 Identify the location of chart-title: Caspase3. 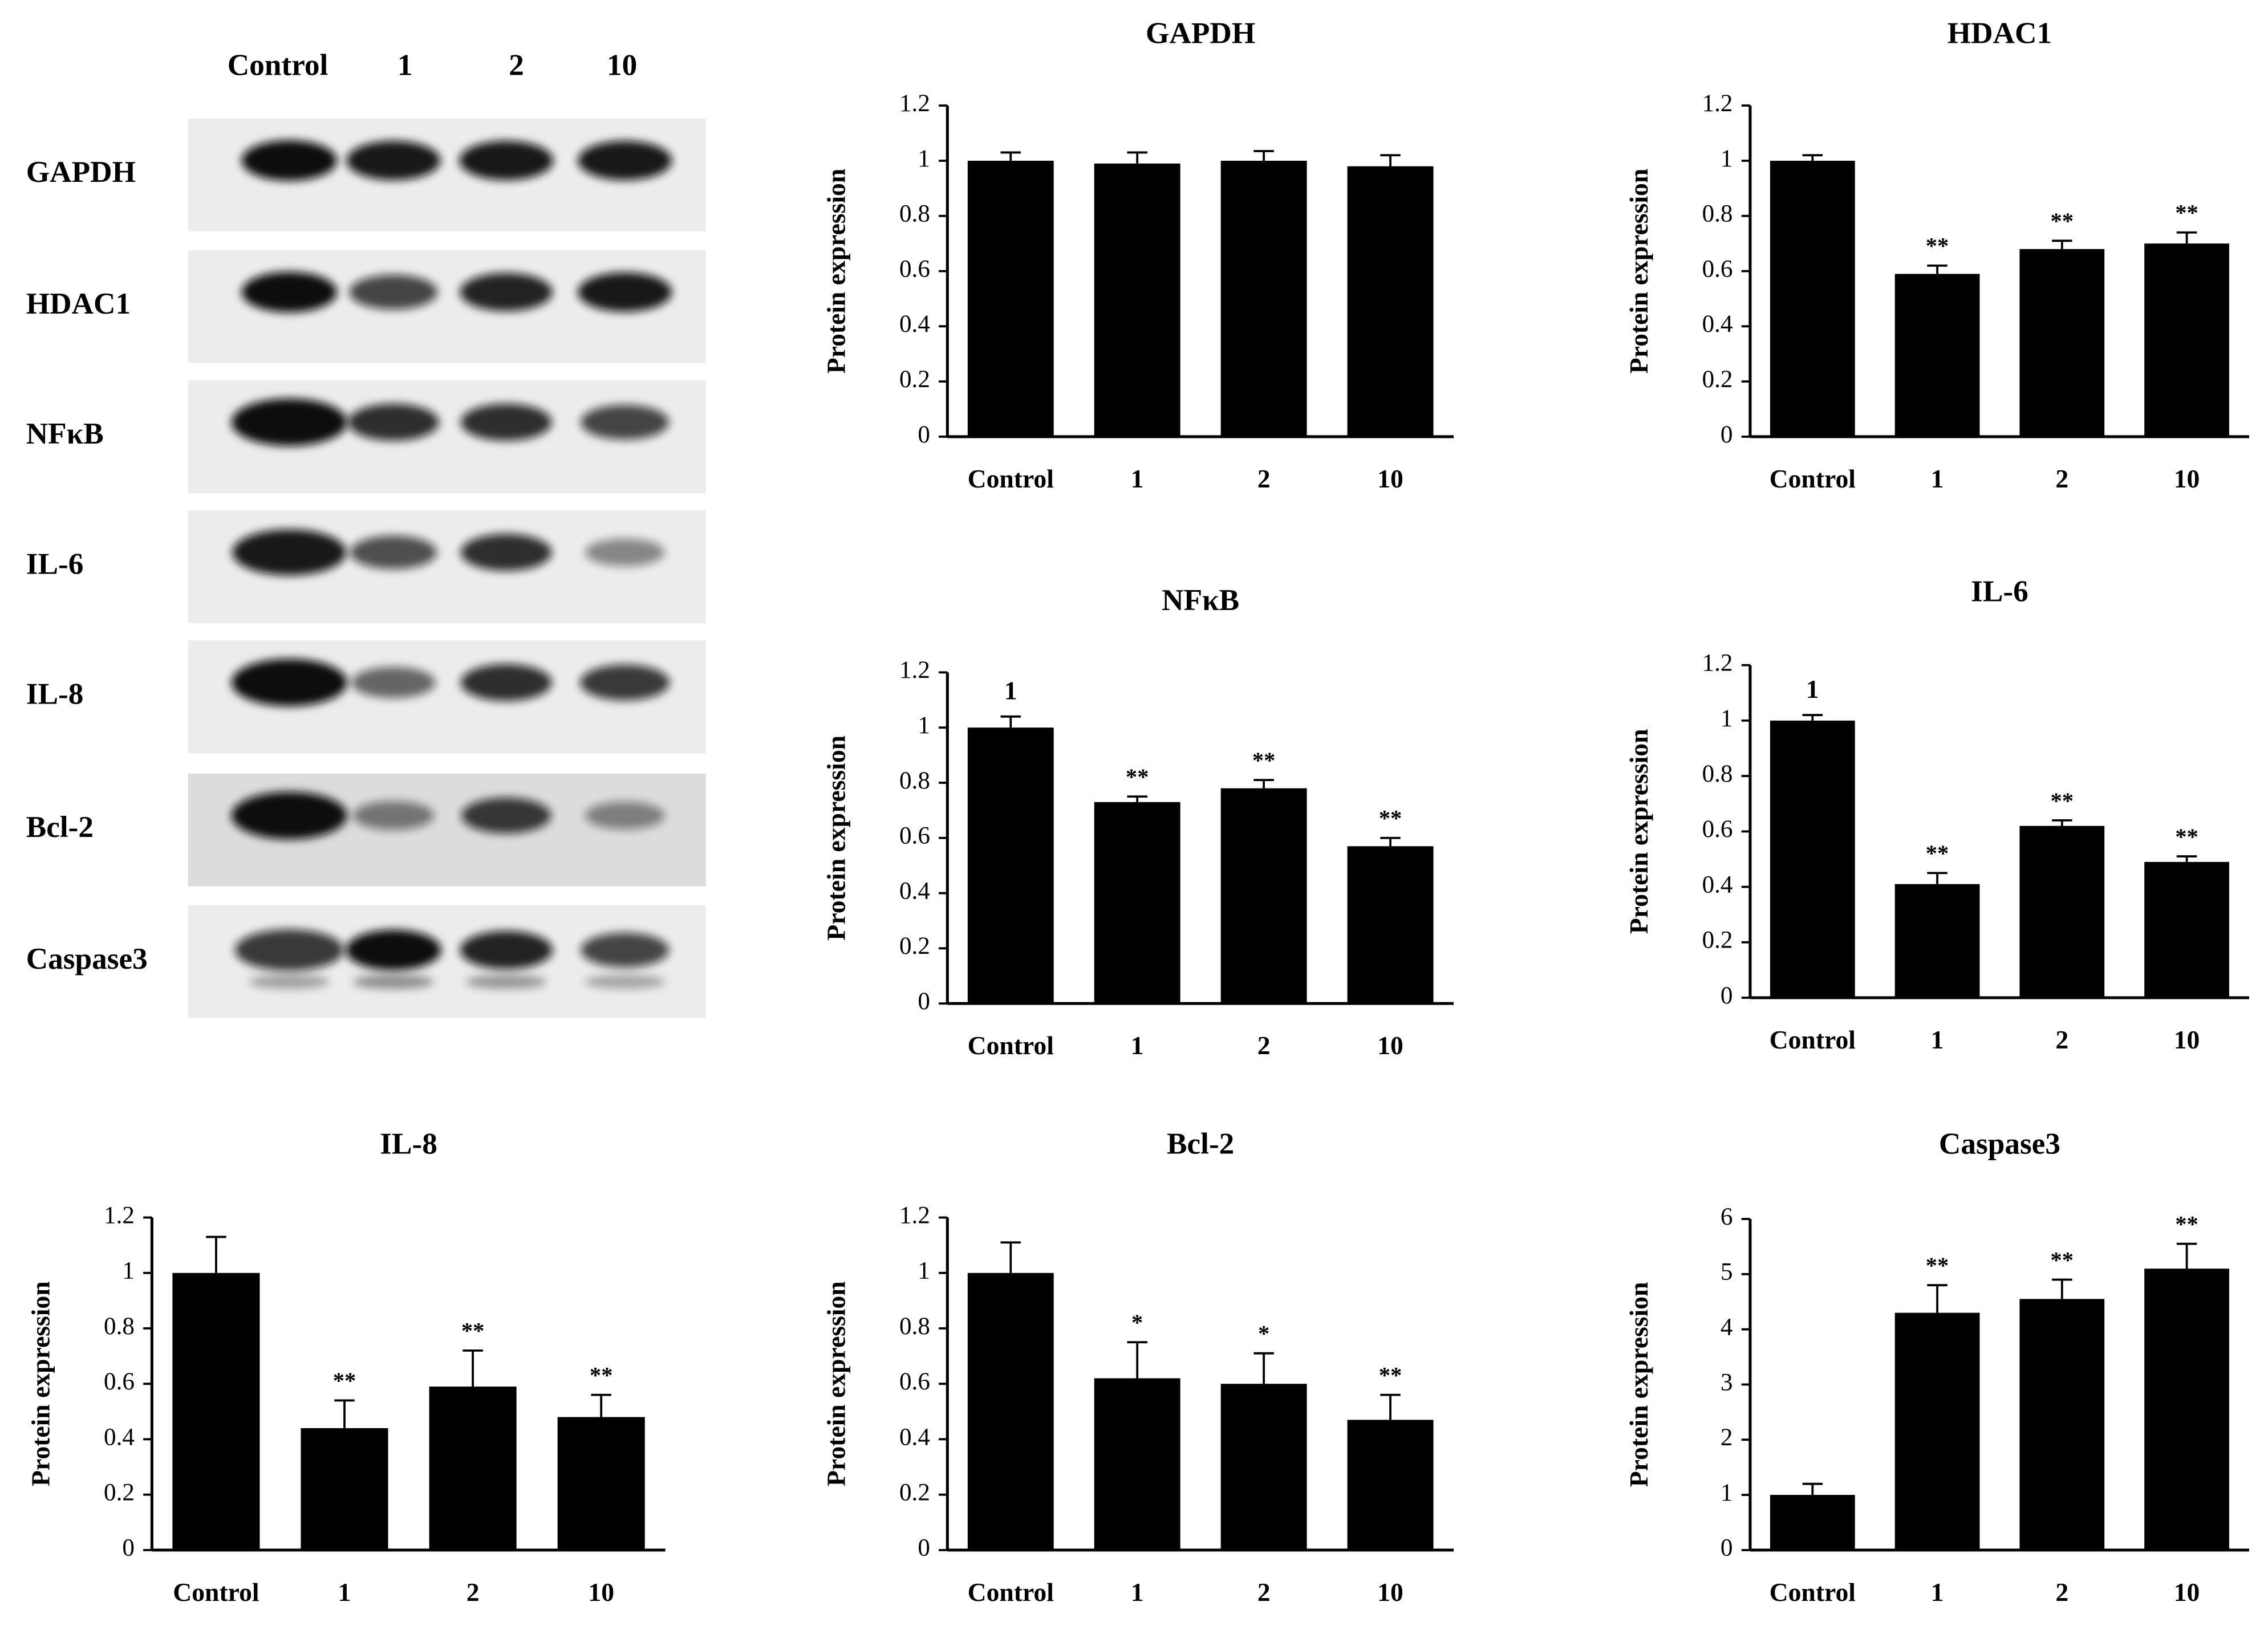
(2000, 1144).